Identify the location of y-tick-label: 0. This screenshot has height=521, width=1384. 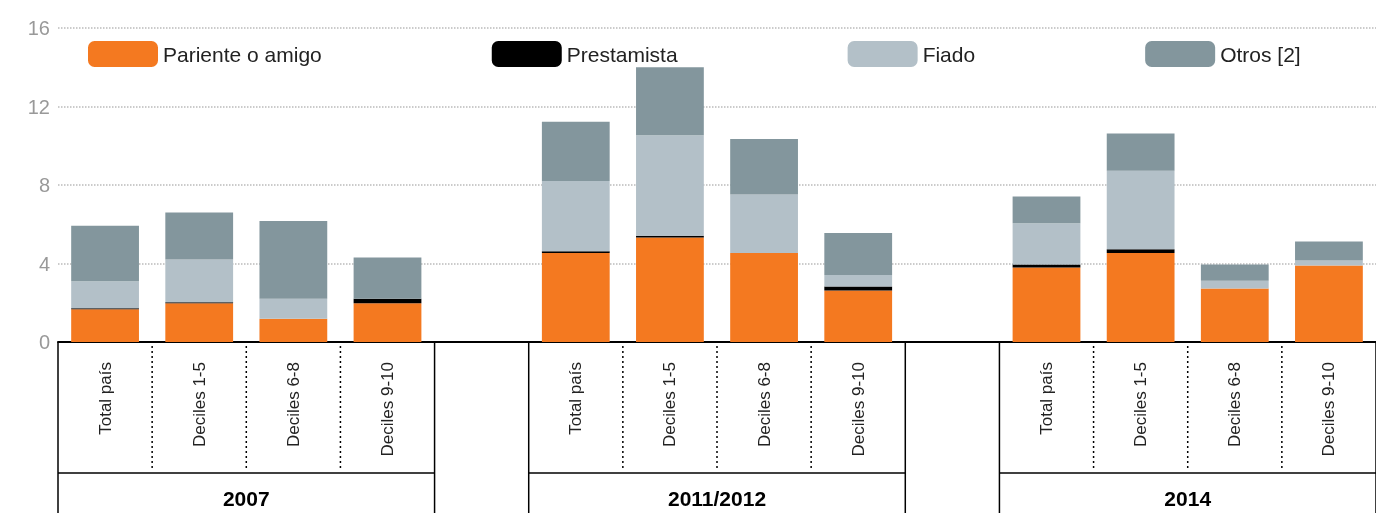
(44, 342).